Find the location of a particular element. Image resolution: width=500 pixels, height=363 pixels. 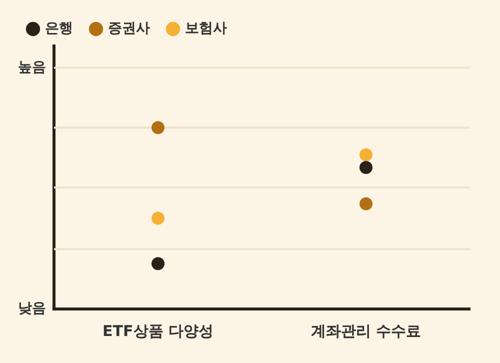

text: 높음 is located at coordinates (32, 67).